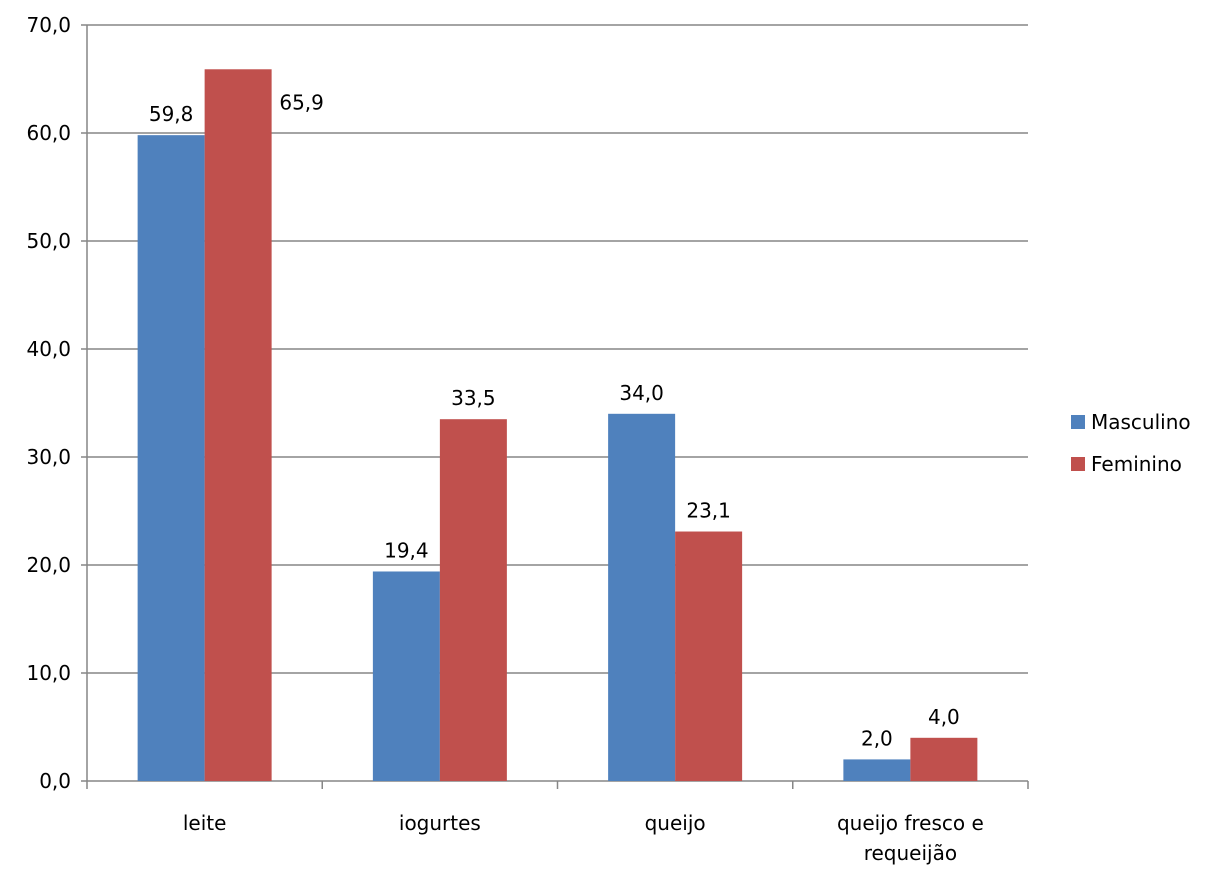 This screenshot has width=1209, height=869. What do you see at coordinates (301, 102) in the screenshot?
I see `data-label: 65,9` at bounding box center [301, 102].